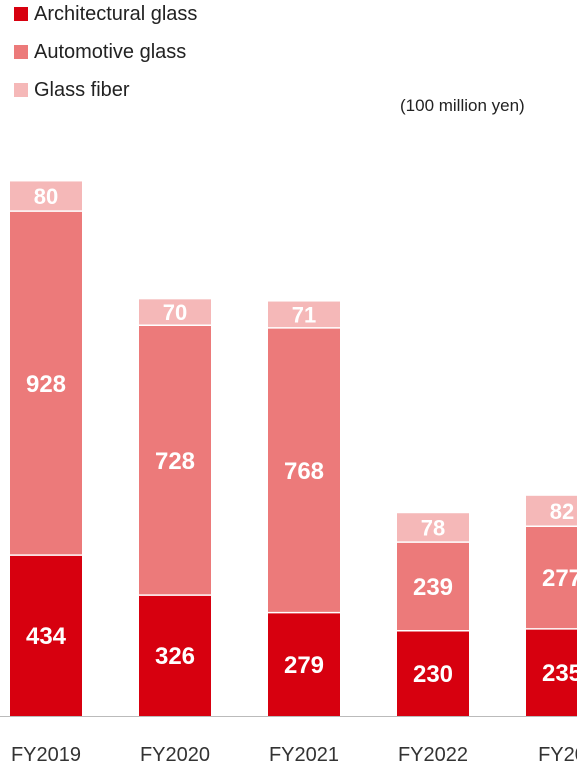  I want to click on value-label-architectural-3: 230, so click(433, 674).